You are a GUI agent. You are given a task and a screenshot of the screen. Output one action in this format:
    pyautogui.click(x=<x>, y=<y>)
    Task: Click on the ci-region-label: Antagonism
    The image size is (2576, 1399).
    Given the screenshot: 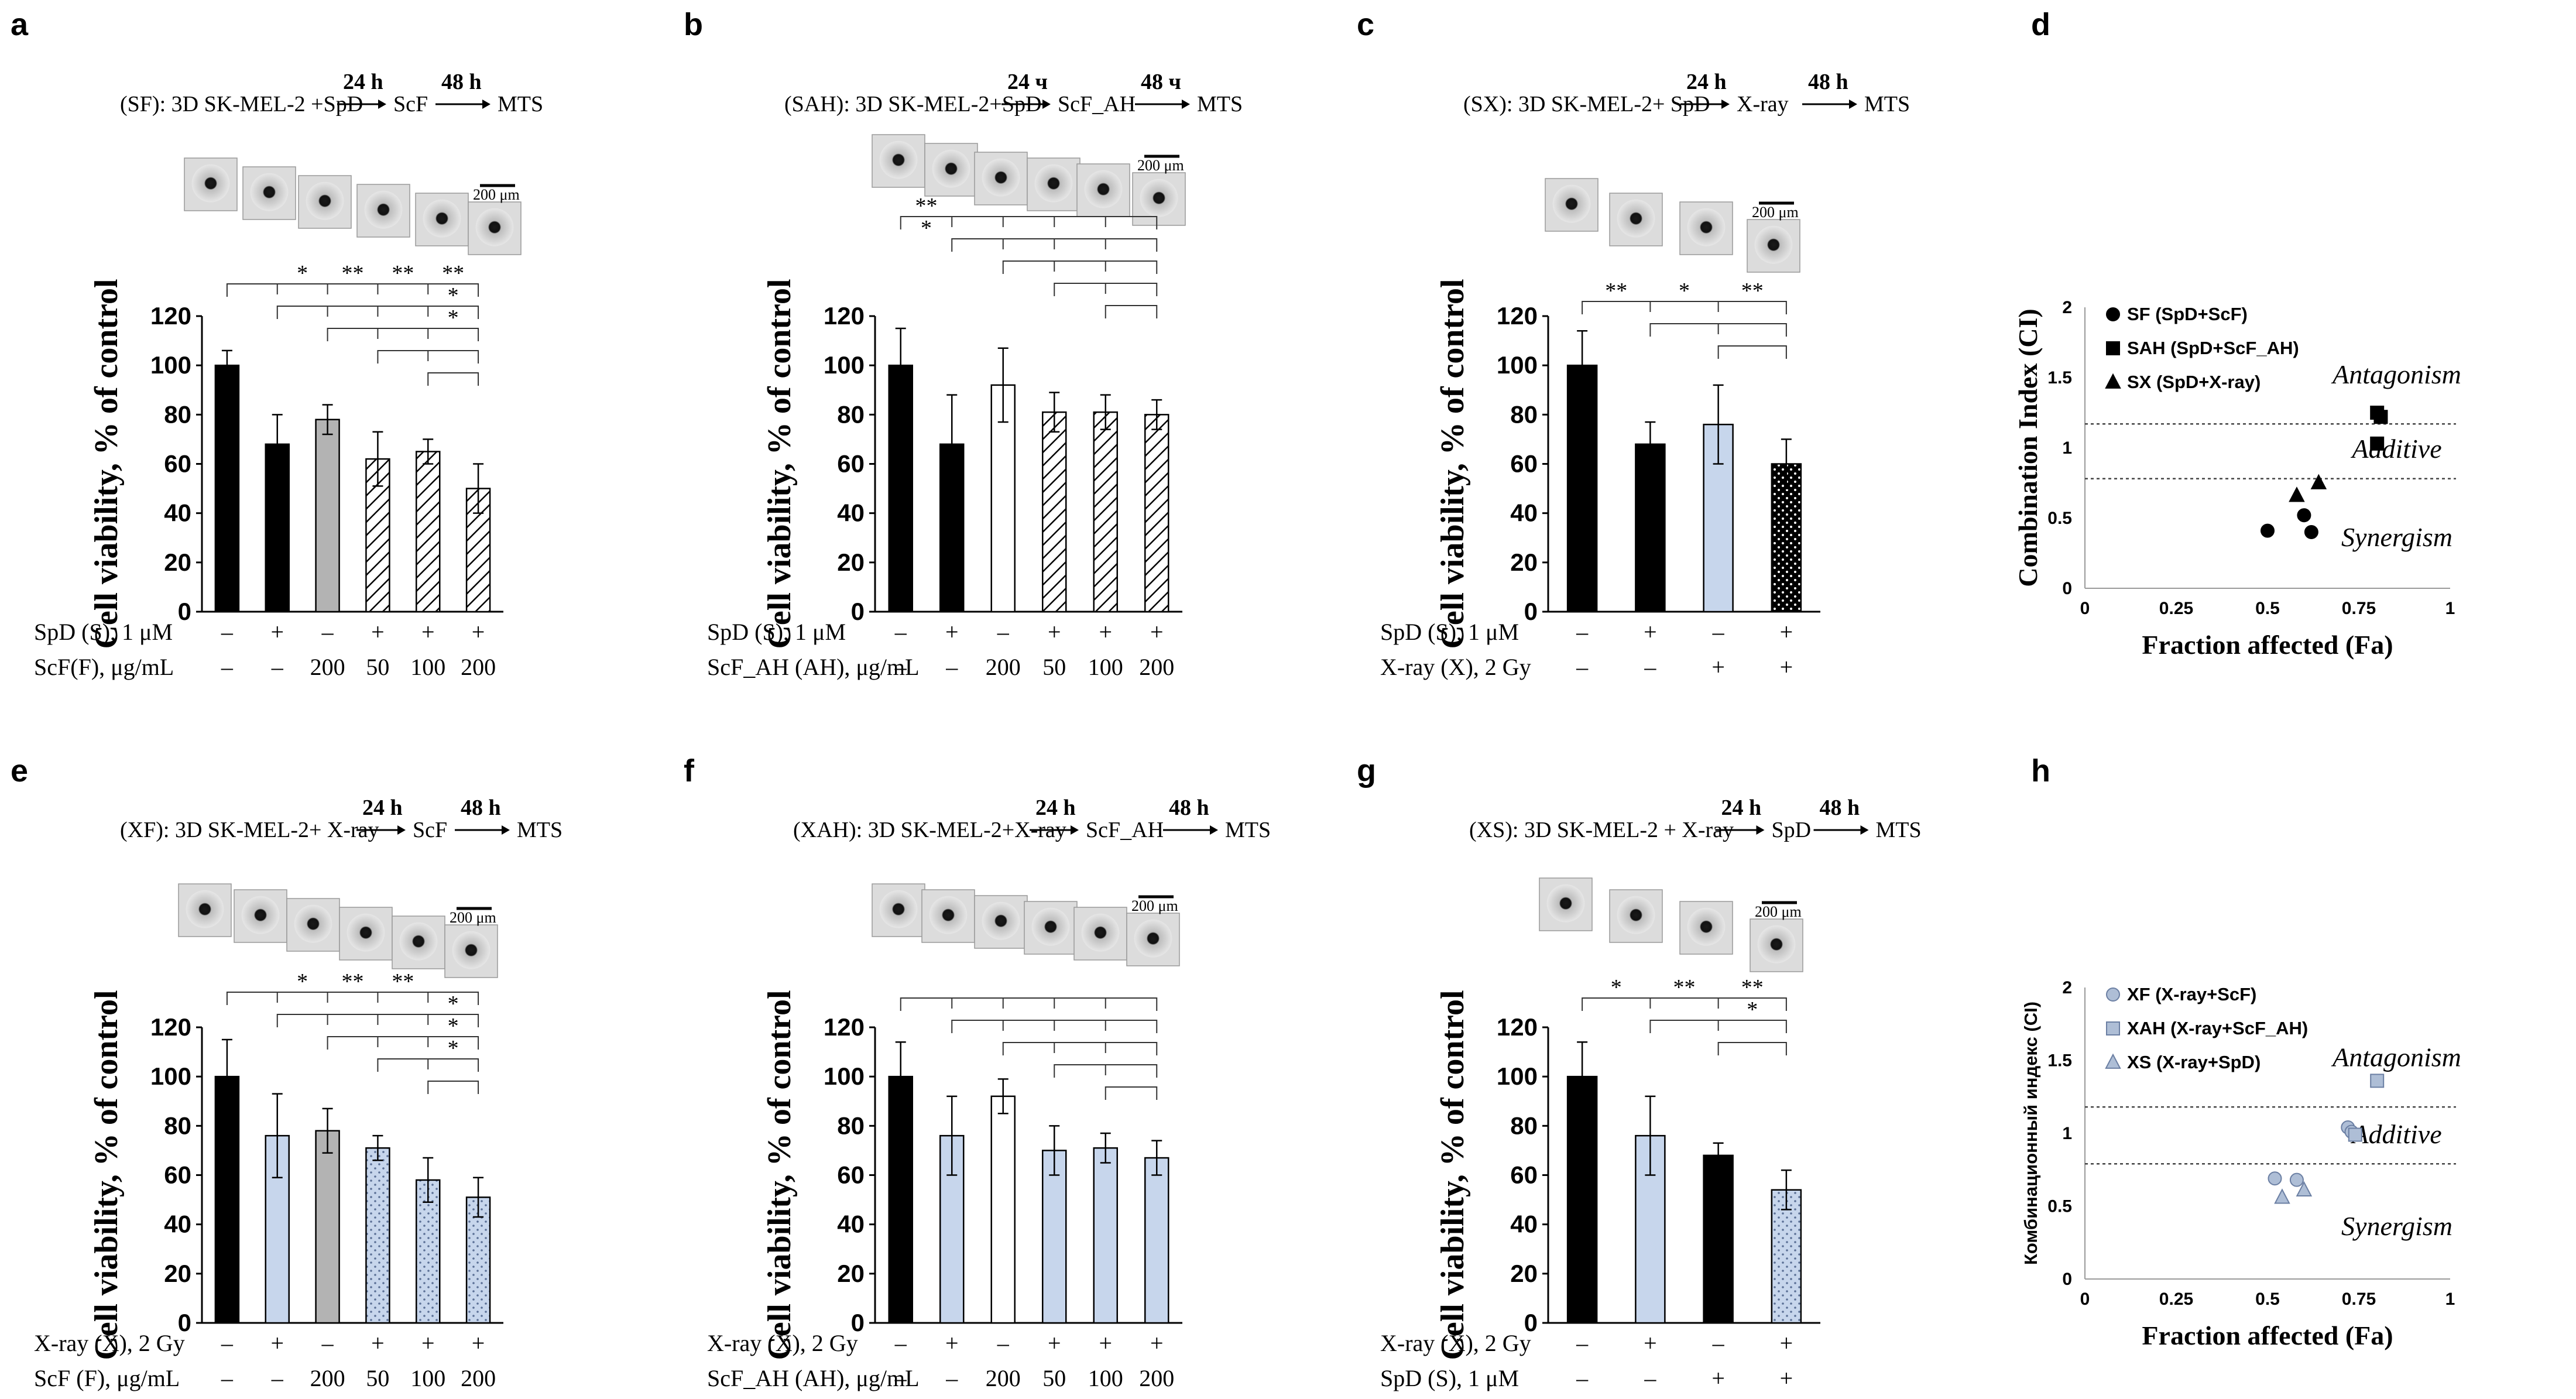 What is the action you would take?
    pyautogui.click(x=2396, y=374)
    